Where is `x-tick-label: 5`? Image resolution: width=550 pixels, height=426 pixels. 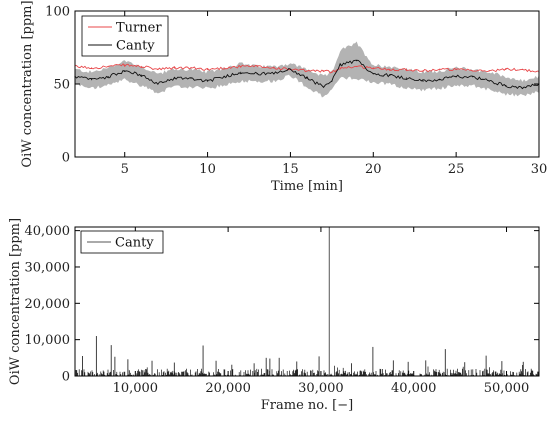 x-tick-label: 5 is located at coordinates (125, 169).